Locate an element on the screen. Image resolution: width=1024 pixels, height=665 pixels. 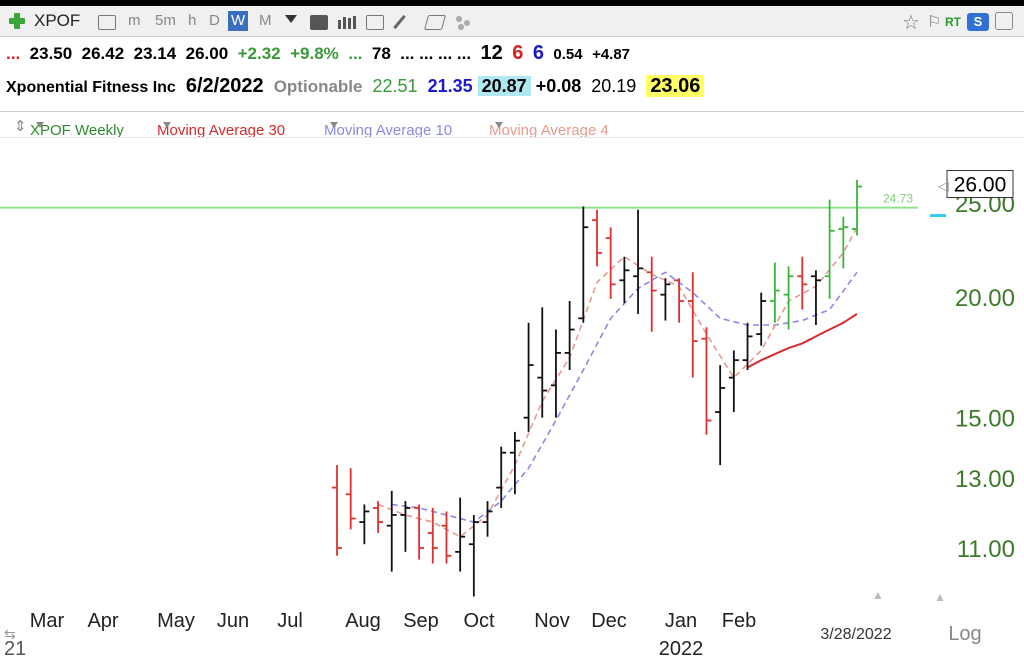
link-icon is located at coordinates (107, 22).